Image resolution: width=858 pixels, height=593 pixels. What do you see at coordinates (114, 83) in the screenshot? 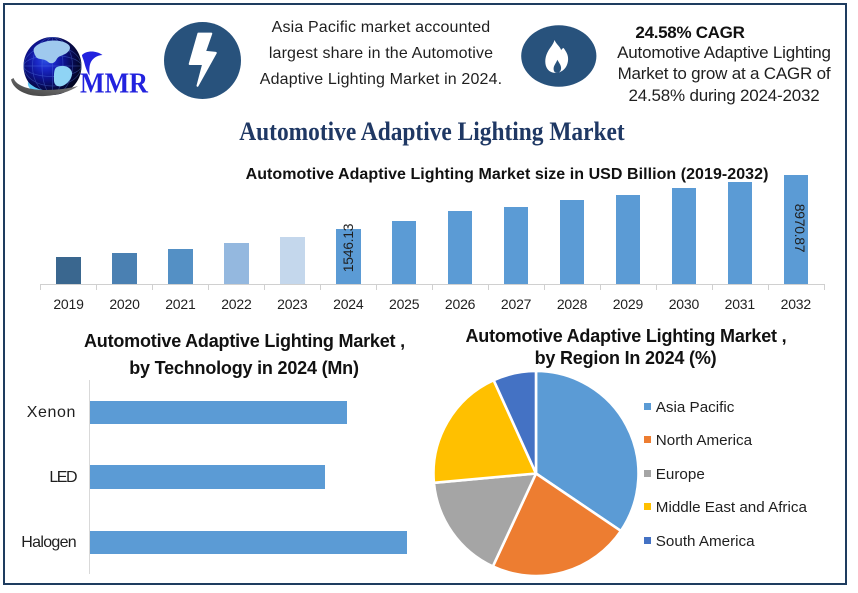
I see `svg-text: MMR` at bounding box center [114, 83].